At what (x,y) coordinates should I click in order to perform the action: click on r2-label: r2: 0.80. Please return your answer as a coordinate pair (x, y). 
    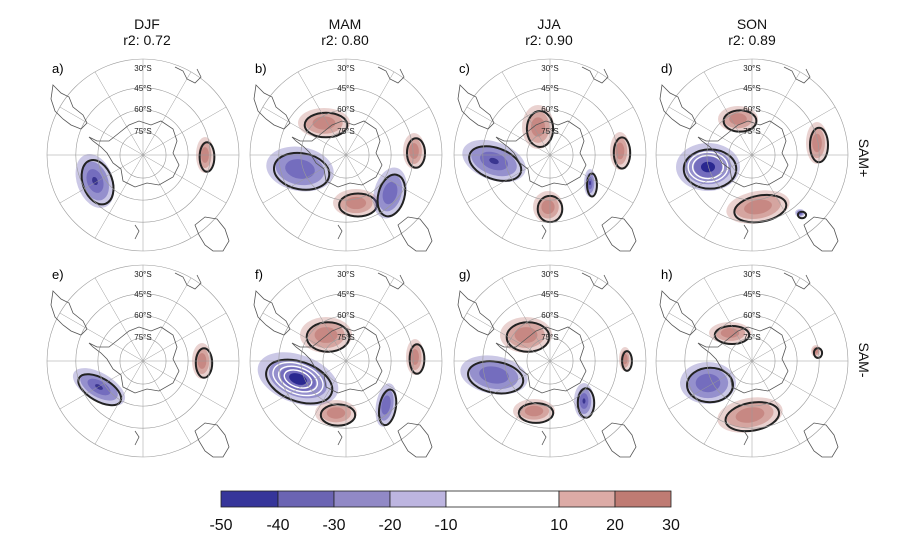
    Looking at the image, I should click on (345, 40).